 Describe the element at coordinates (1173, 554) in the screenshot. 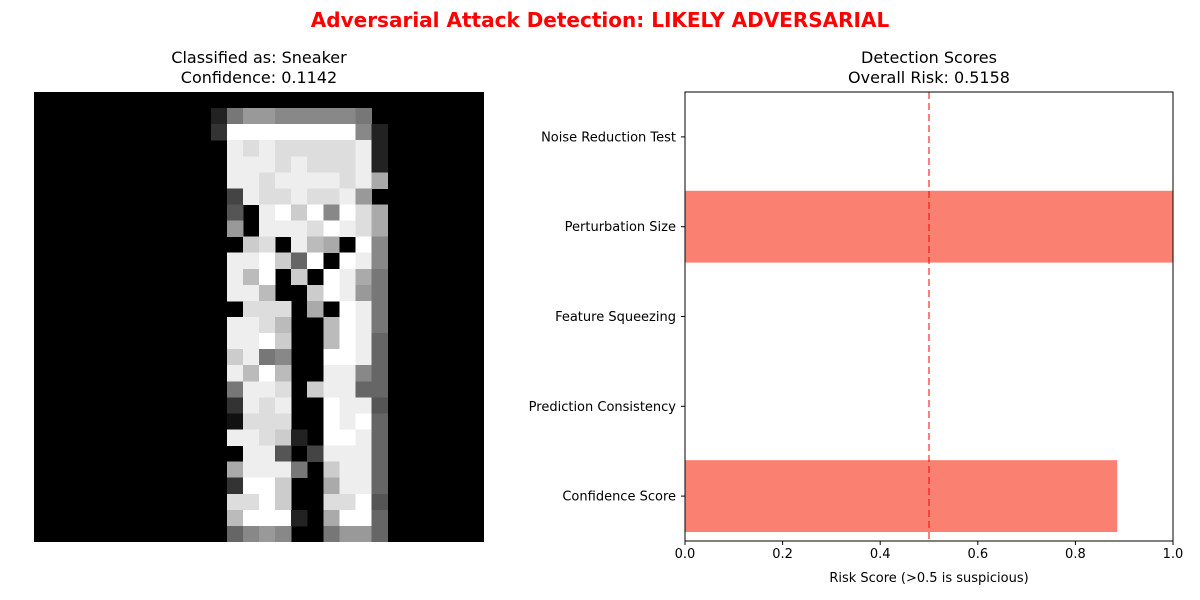

I see `x-tick-label: 1.0` at that location.